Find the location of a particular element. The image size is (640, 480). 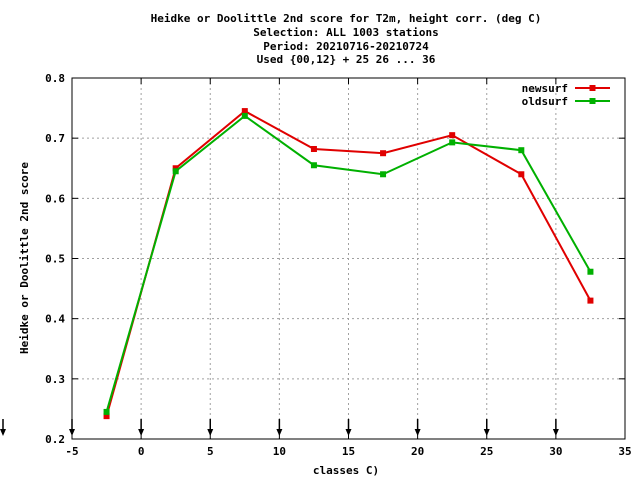

legend-label-oldsurf: oldsurf is located at coordinates (545, 101).